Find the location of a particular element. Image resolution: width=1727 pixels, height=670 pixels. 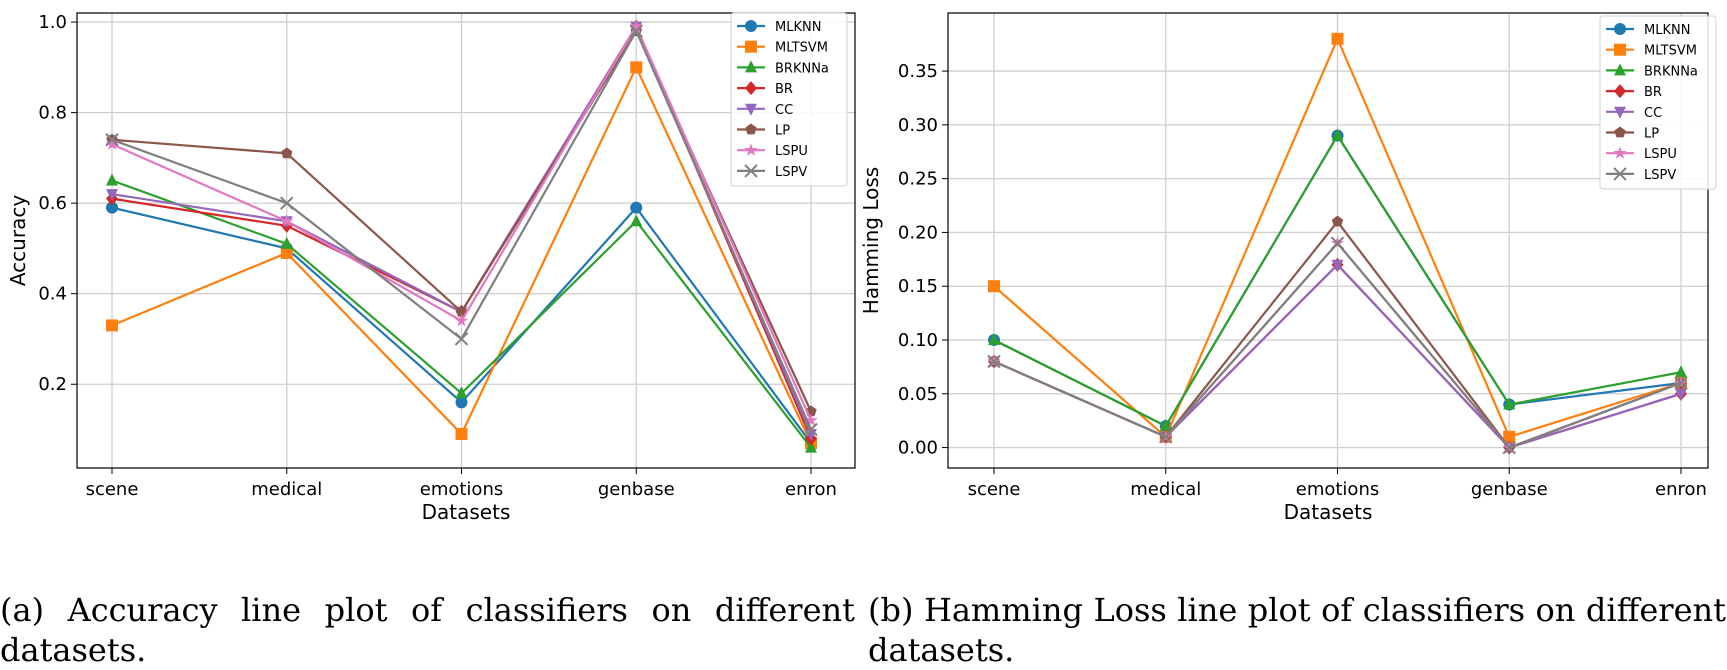

y-tick-label: 0.4 is located at coordinates (52, 294).